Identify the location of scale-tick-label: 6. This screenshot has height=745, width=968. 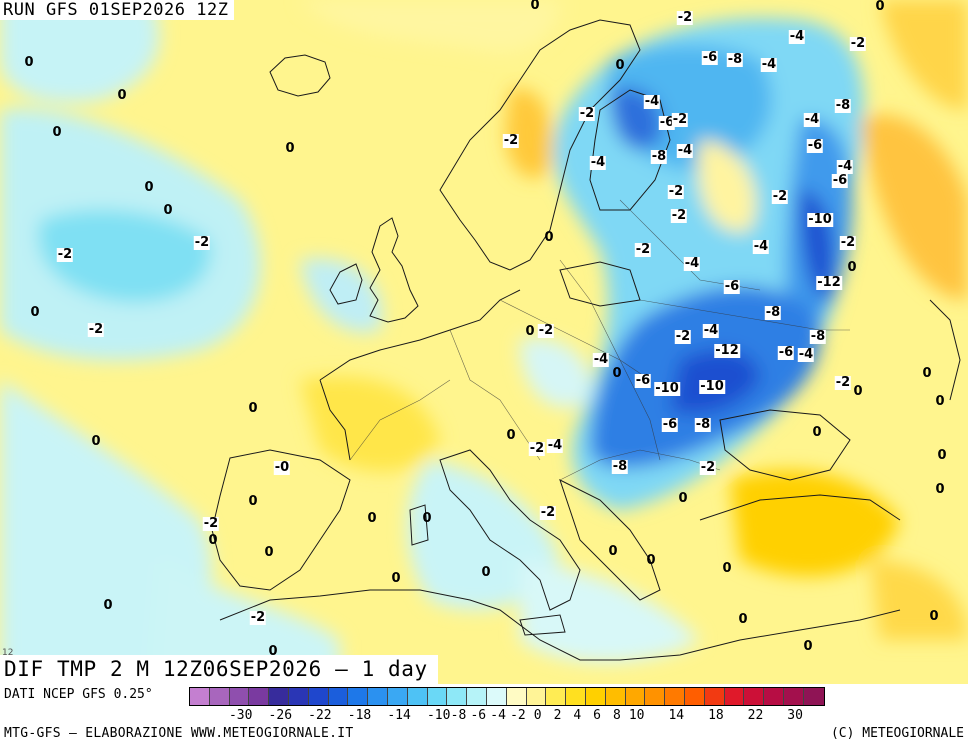
(597, 715).